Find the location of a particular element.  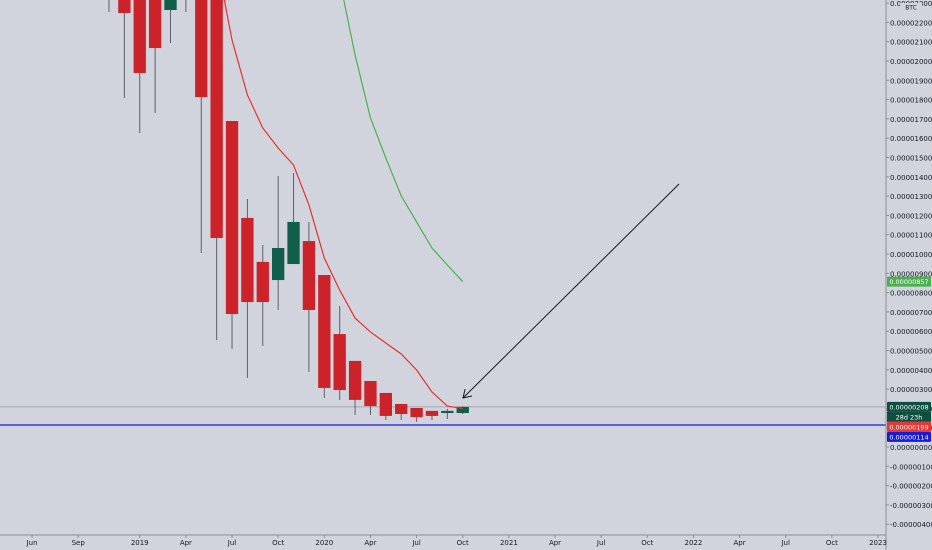

countdown-box is located at coordinates (909, 416).